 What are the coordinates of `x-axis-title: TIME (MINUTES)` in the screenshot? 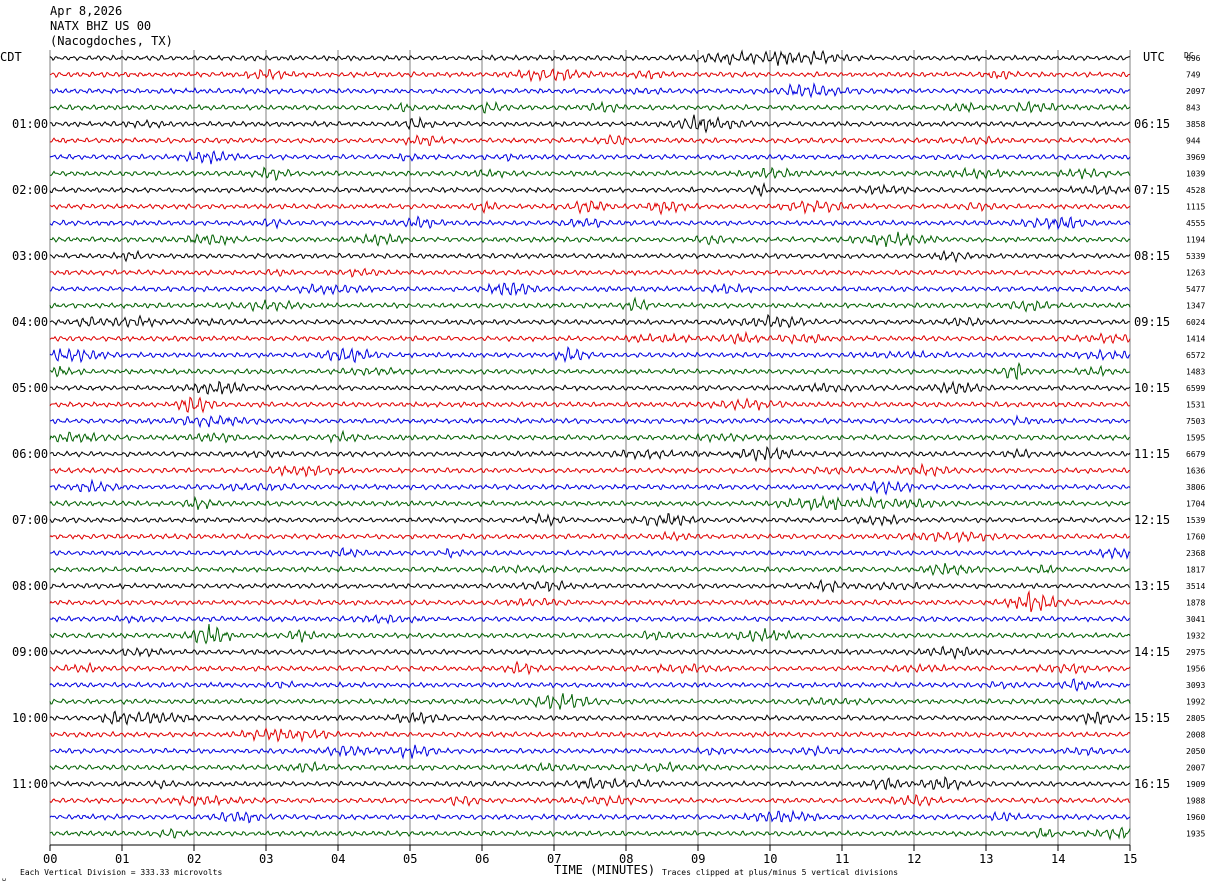 It's located at (604, 870).